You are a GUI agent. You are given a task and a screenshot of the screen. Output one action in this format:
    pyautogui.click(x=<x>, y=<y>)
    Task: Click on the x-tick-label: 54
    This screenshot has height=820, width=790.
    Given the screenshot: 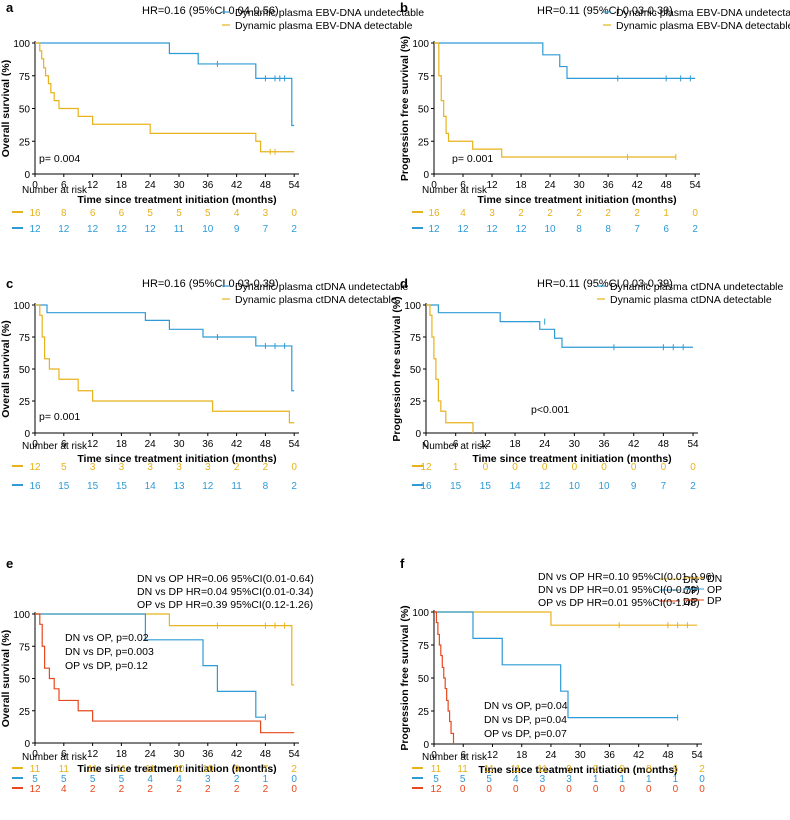 What is the action you would take?
    pyautogui.click(x=698, y=755)
    